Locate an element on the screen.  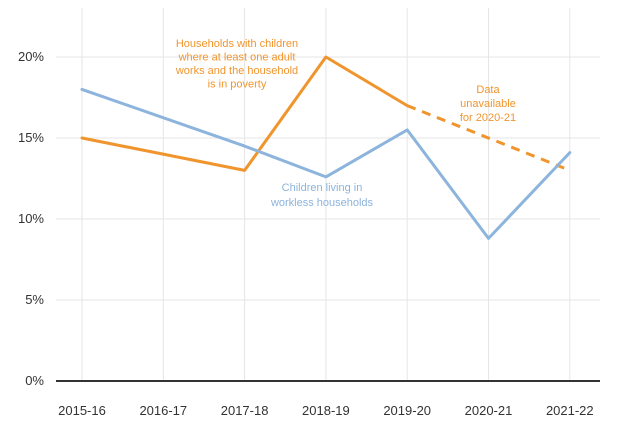
y-tick-label: 10% is located at coordinates (31, 218).